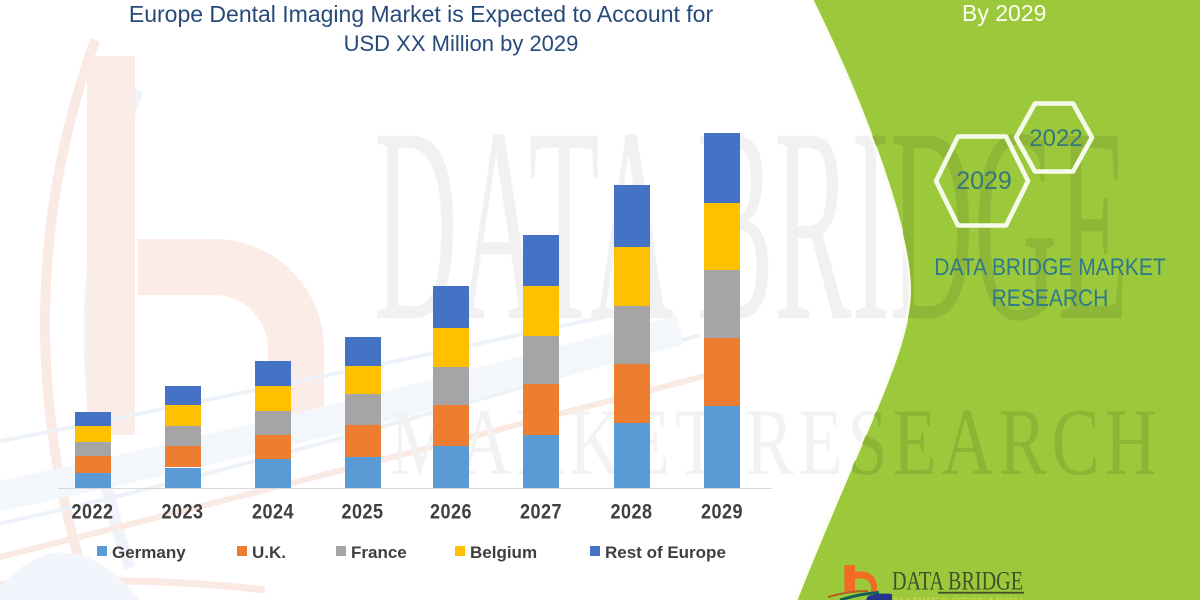  I want to click on svg-text: 2022, so click(1055, 138).